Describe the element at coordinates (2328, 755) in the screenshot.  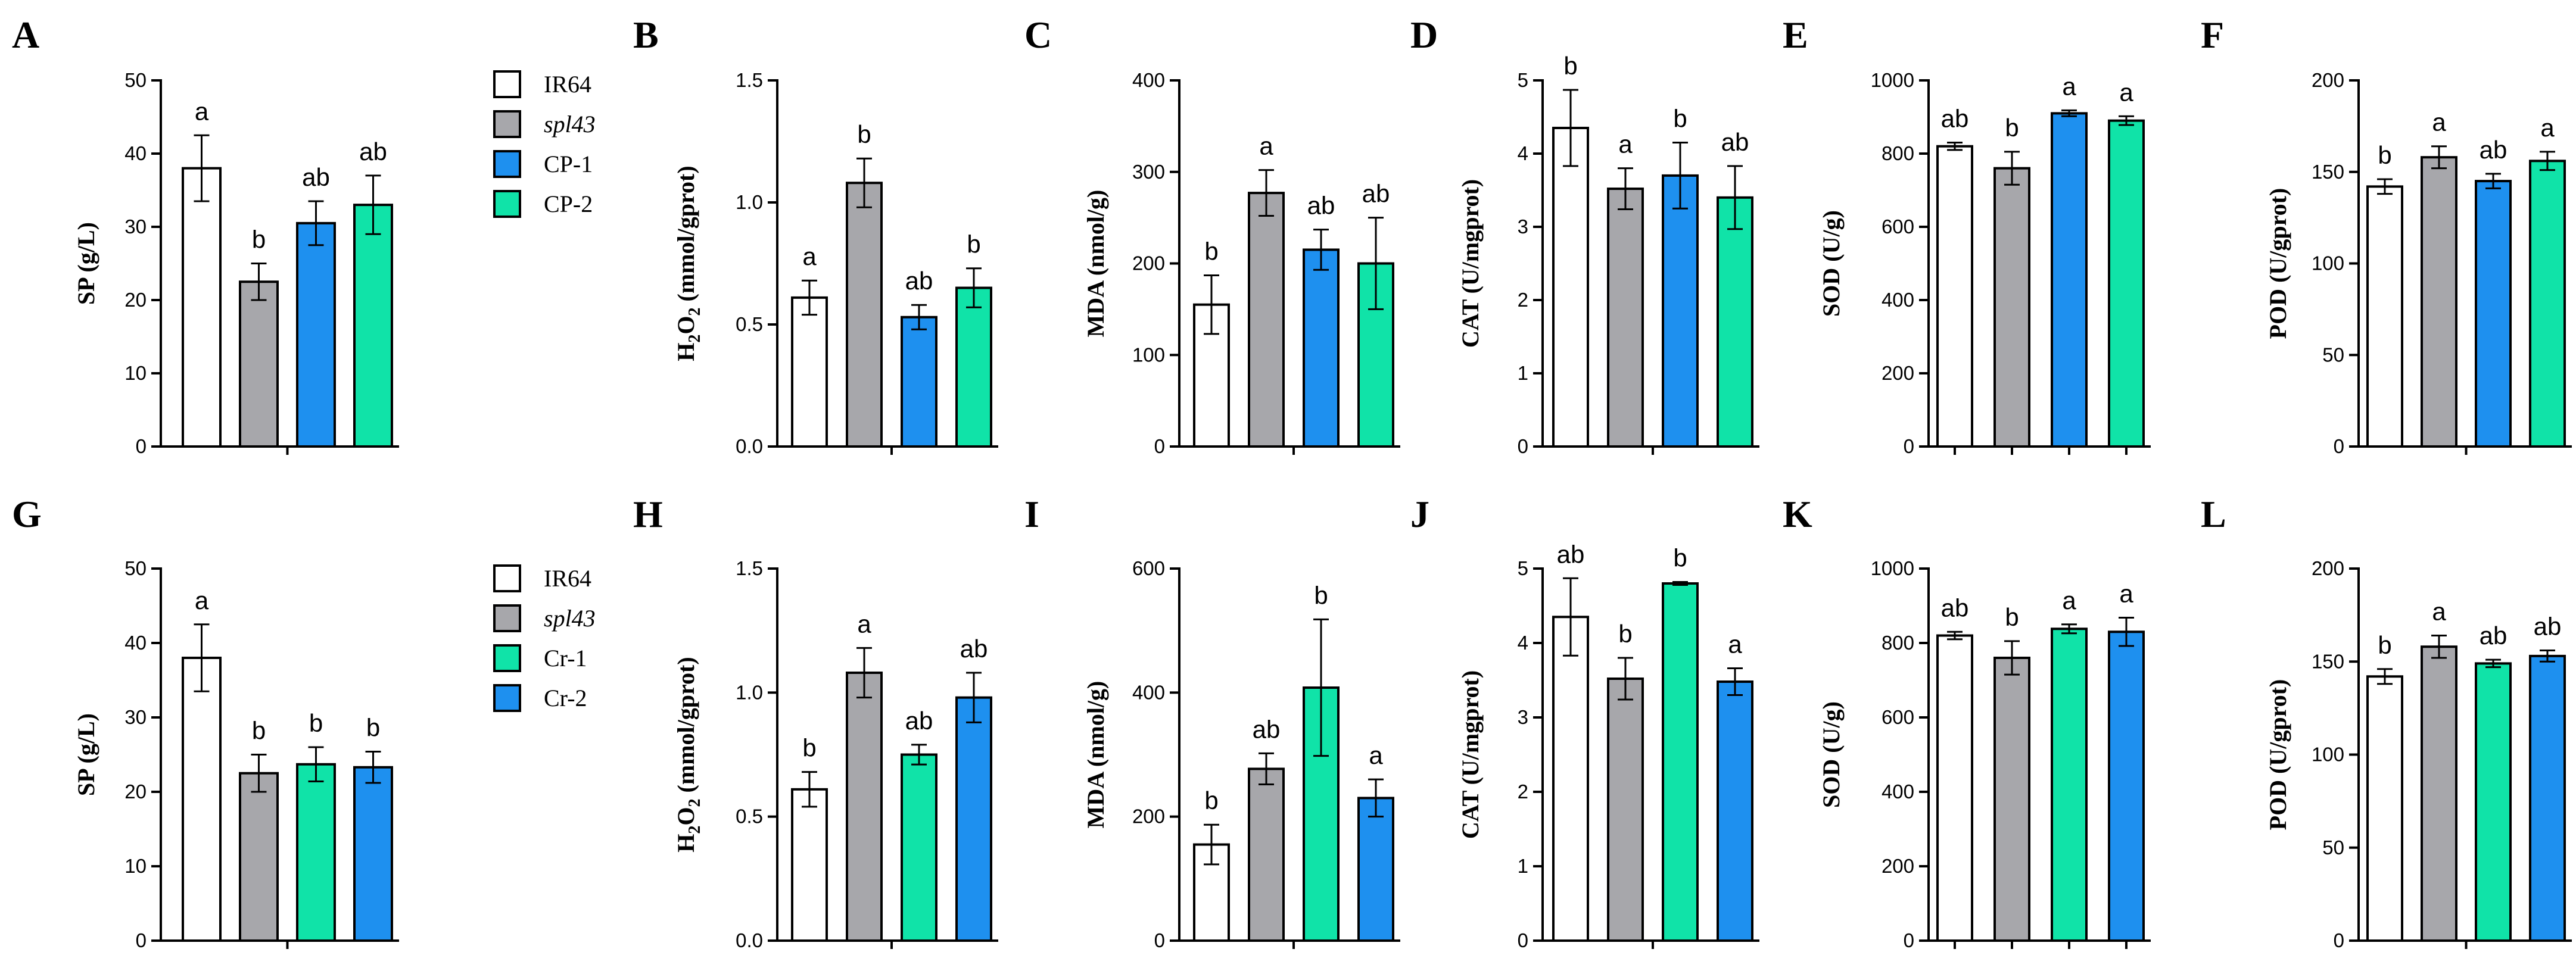
I see `y-tick-label: 100` at that location.